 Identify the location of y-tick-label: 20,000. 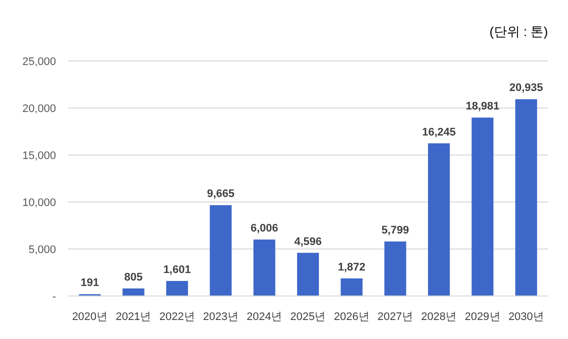
(39, 109).